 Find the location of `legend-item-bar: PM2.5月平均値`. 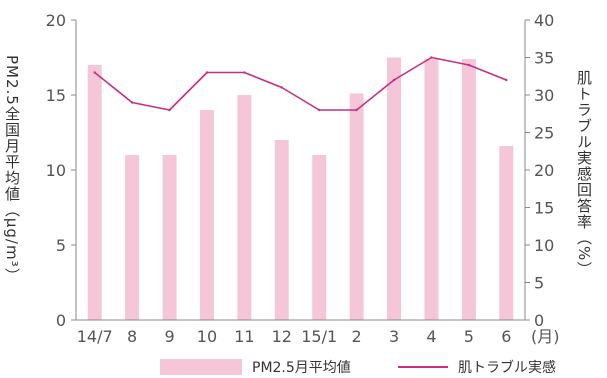

legend-item-bar: PM2.5月平均値 is located at coordinates (255, 367).